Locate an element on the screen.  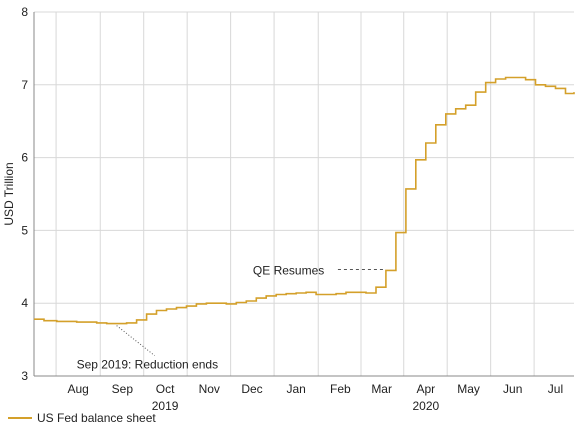
x-tick-label: May is located at coordinates (468, 389).